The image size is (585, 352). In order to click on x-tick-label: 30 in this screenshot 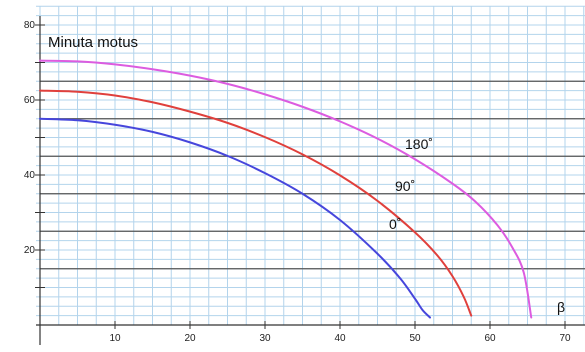, I will do `click(265, 338)`.